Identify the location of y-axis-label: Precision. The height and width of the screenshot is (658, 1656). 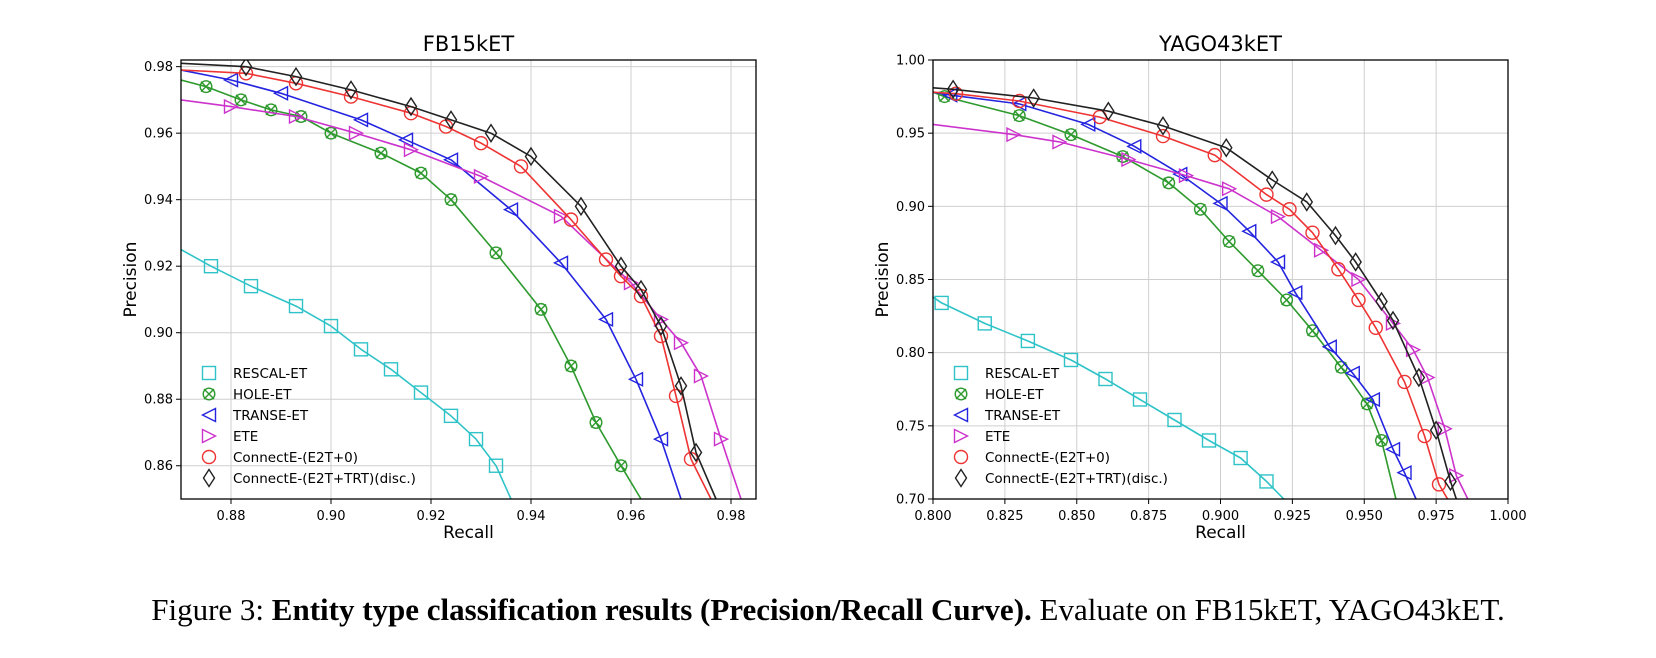
(131, 280).